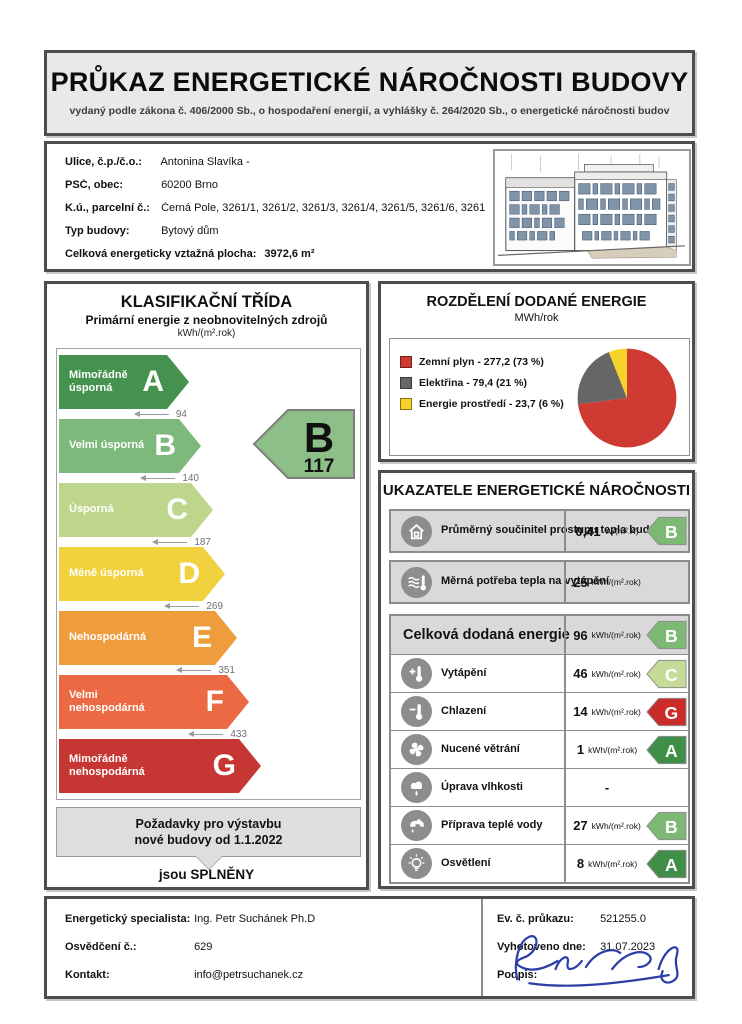  I want to click on hot-water-icon, so click(416, 825).